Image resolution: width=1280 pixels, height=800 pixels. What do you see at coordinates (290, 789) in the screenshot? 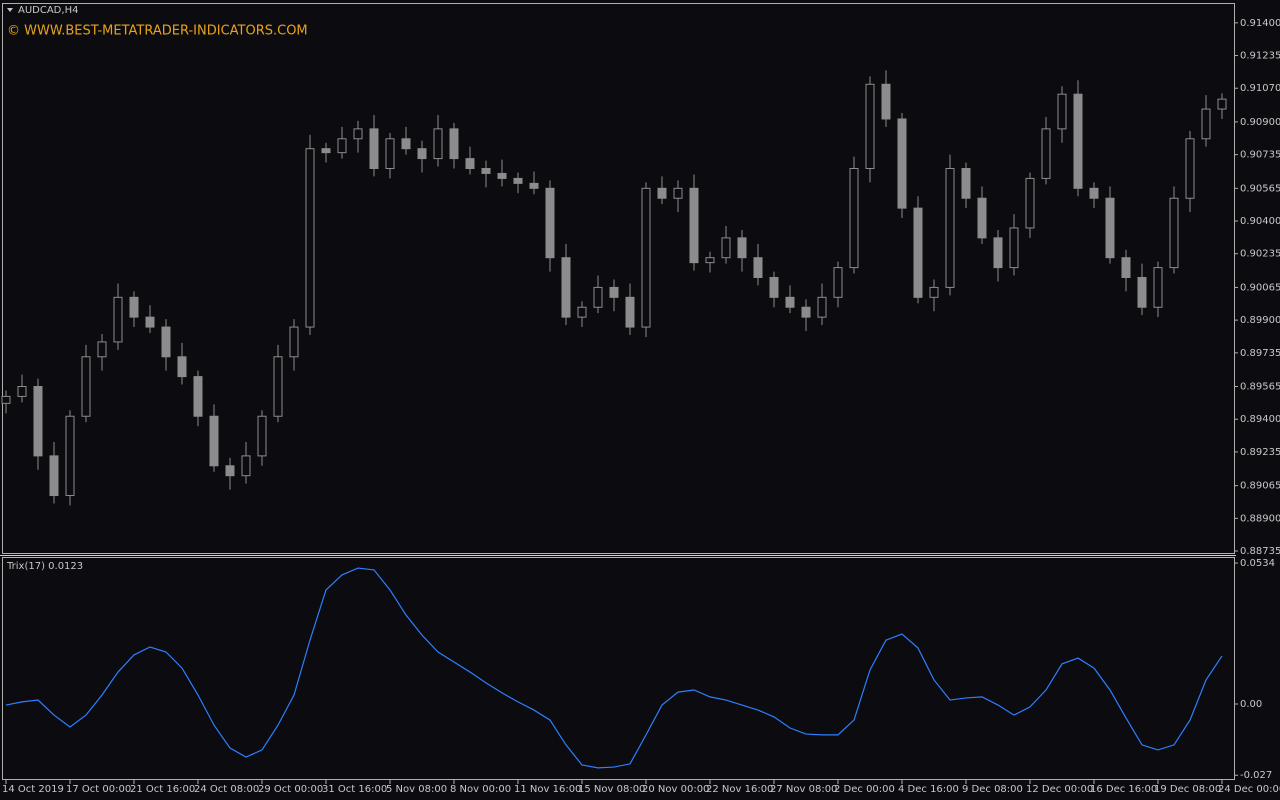
I see `time-label: 29 Oct 00:00` at bounding box center [290, 789].